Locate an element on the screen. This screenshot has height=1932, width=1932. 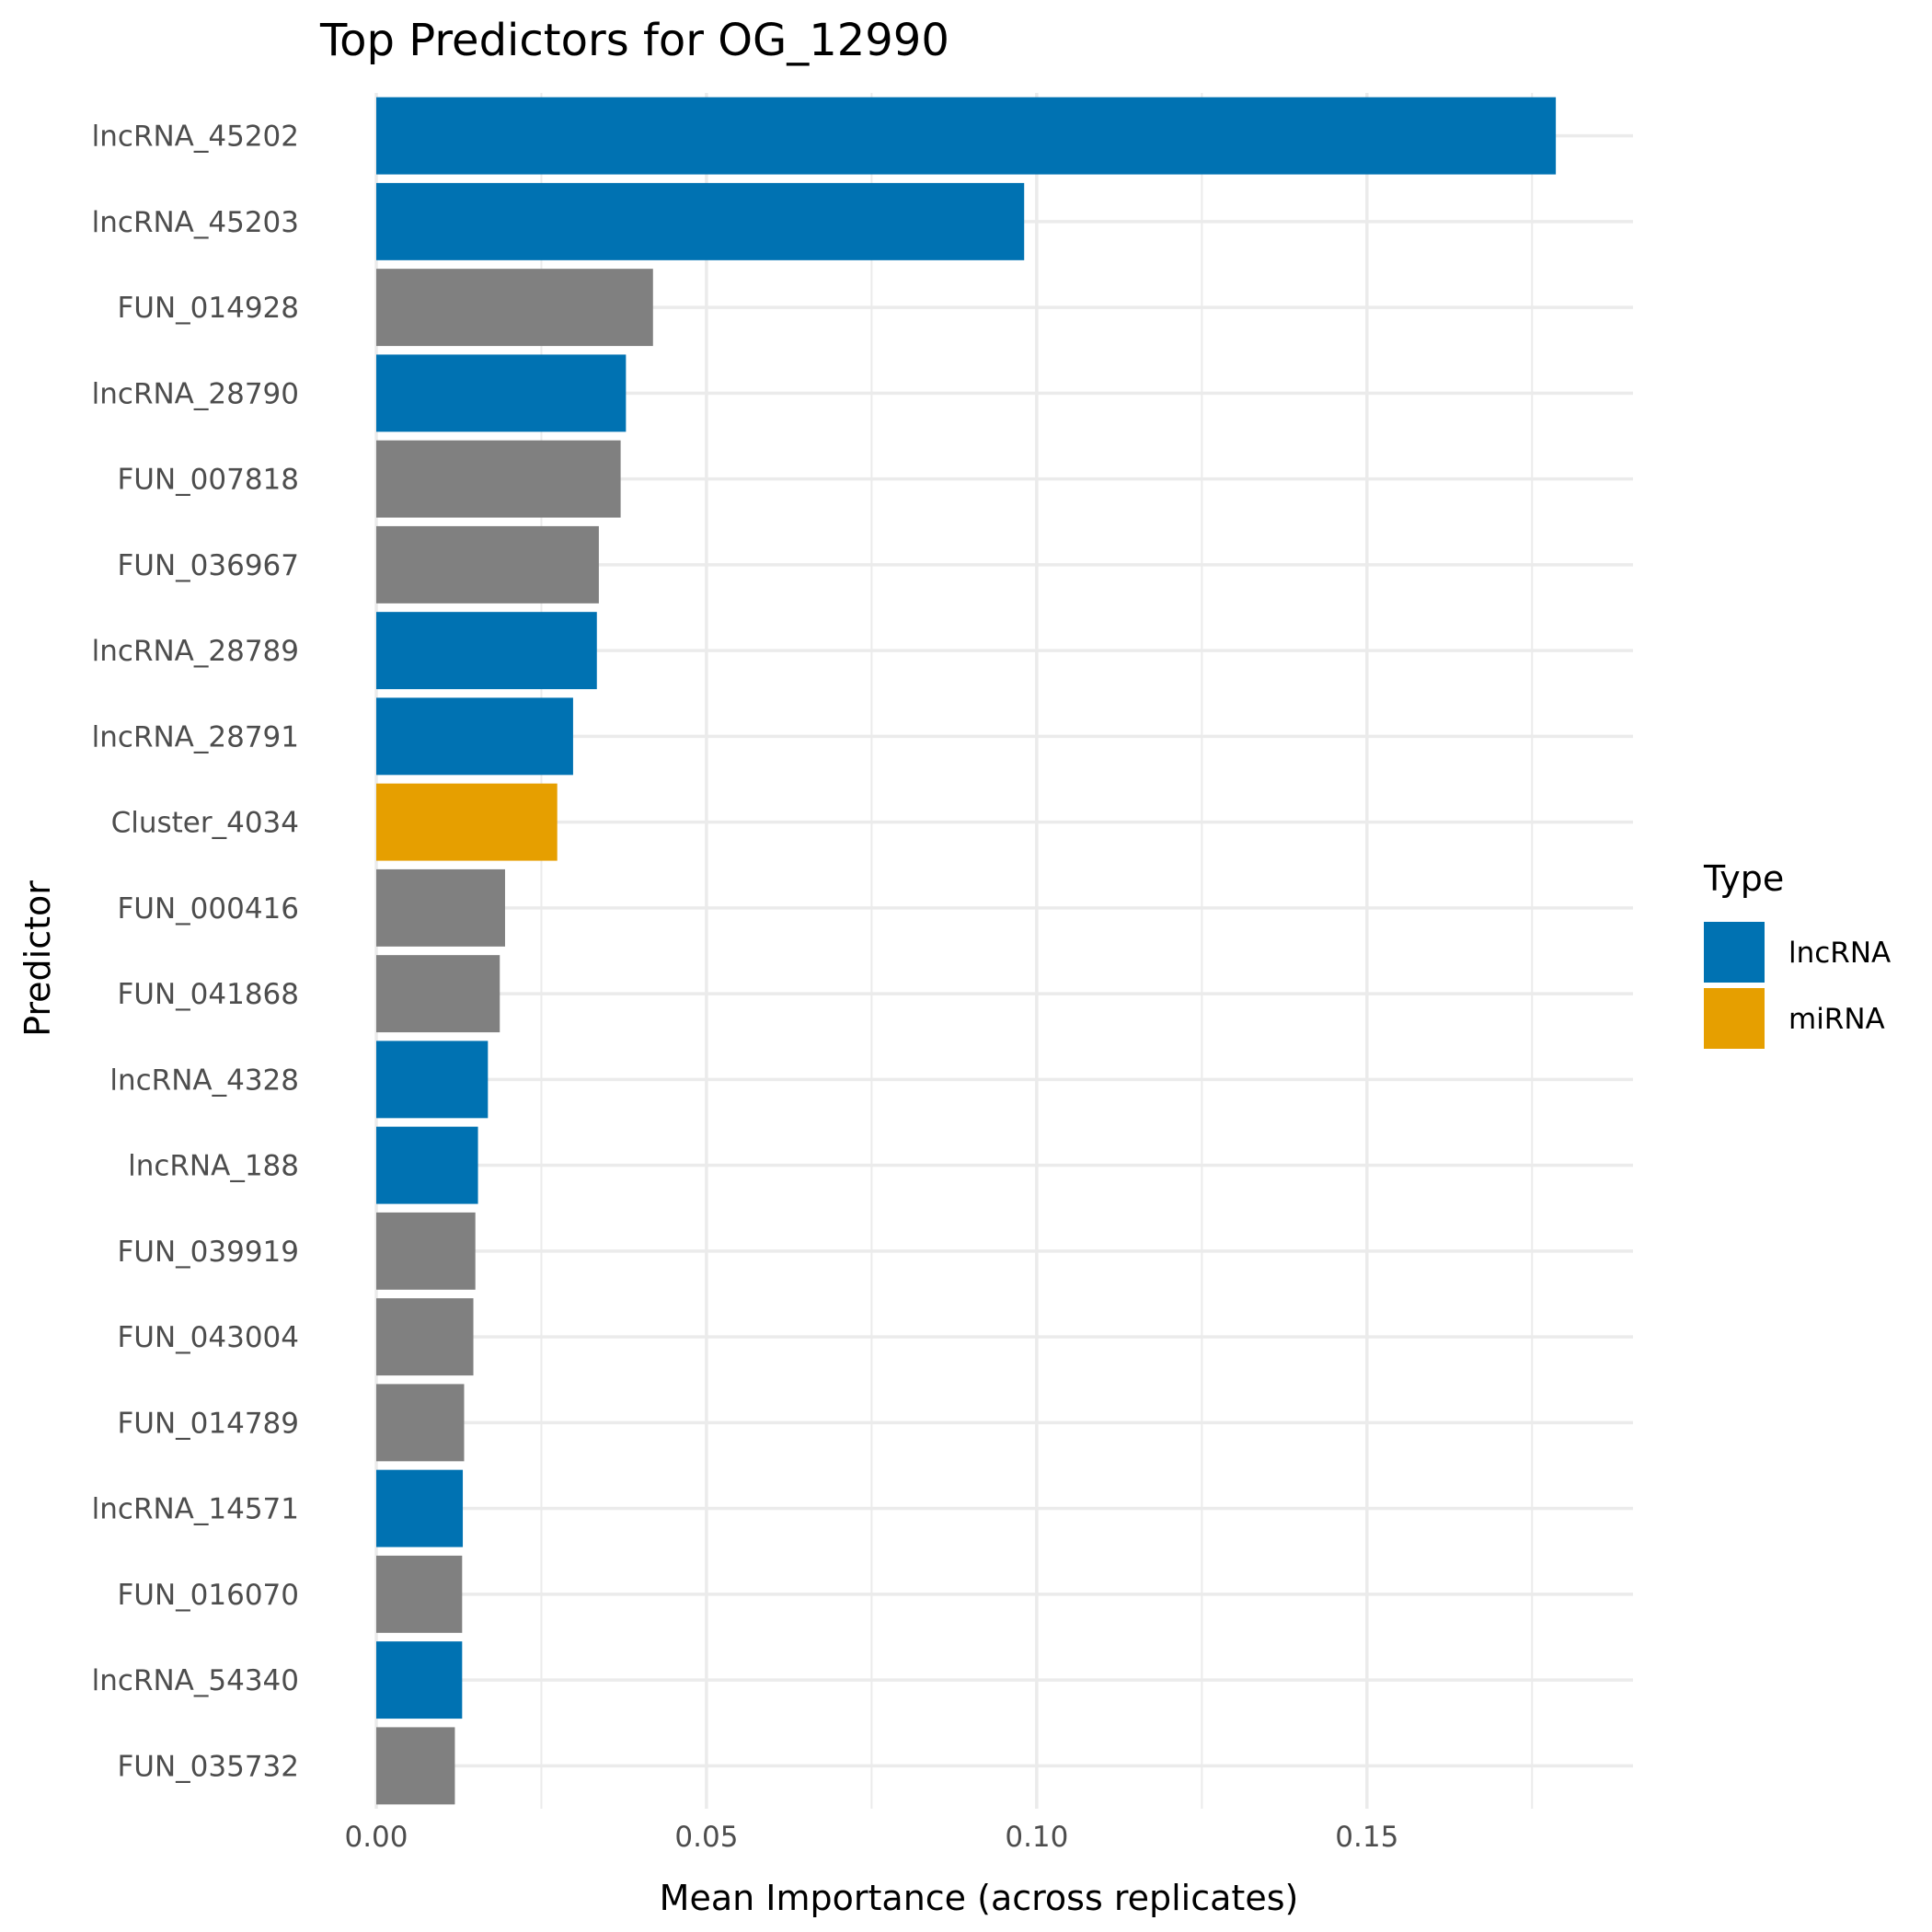
x-tick-label: 0.10 is located at coordinates (1036, 1837).